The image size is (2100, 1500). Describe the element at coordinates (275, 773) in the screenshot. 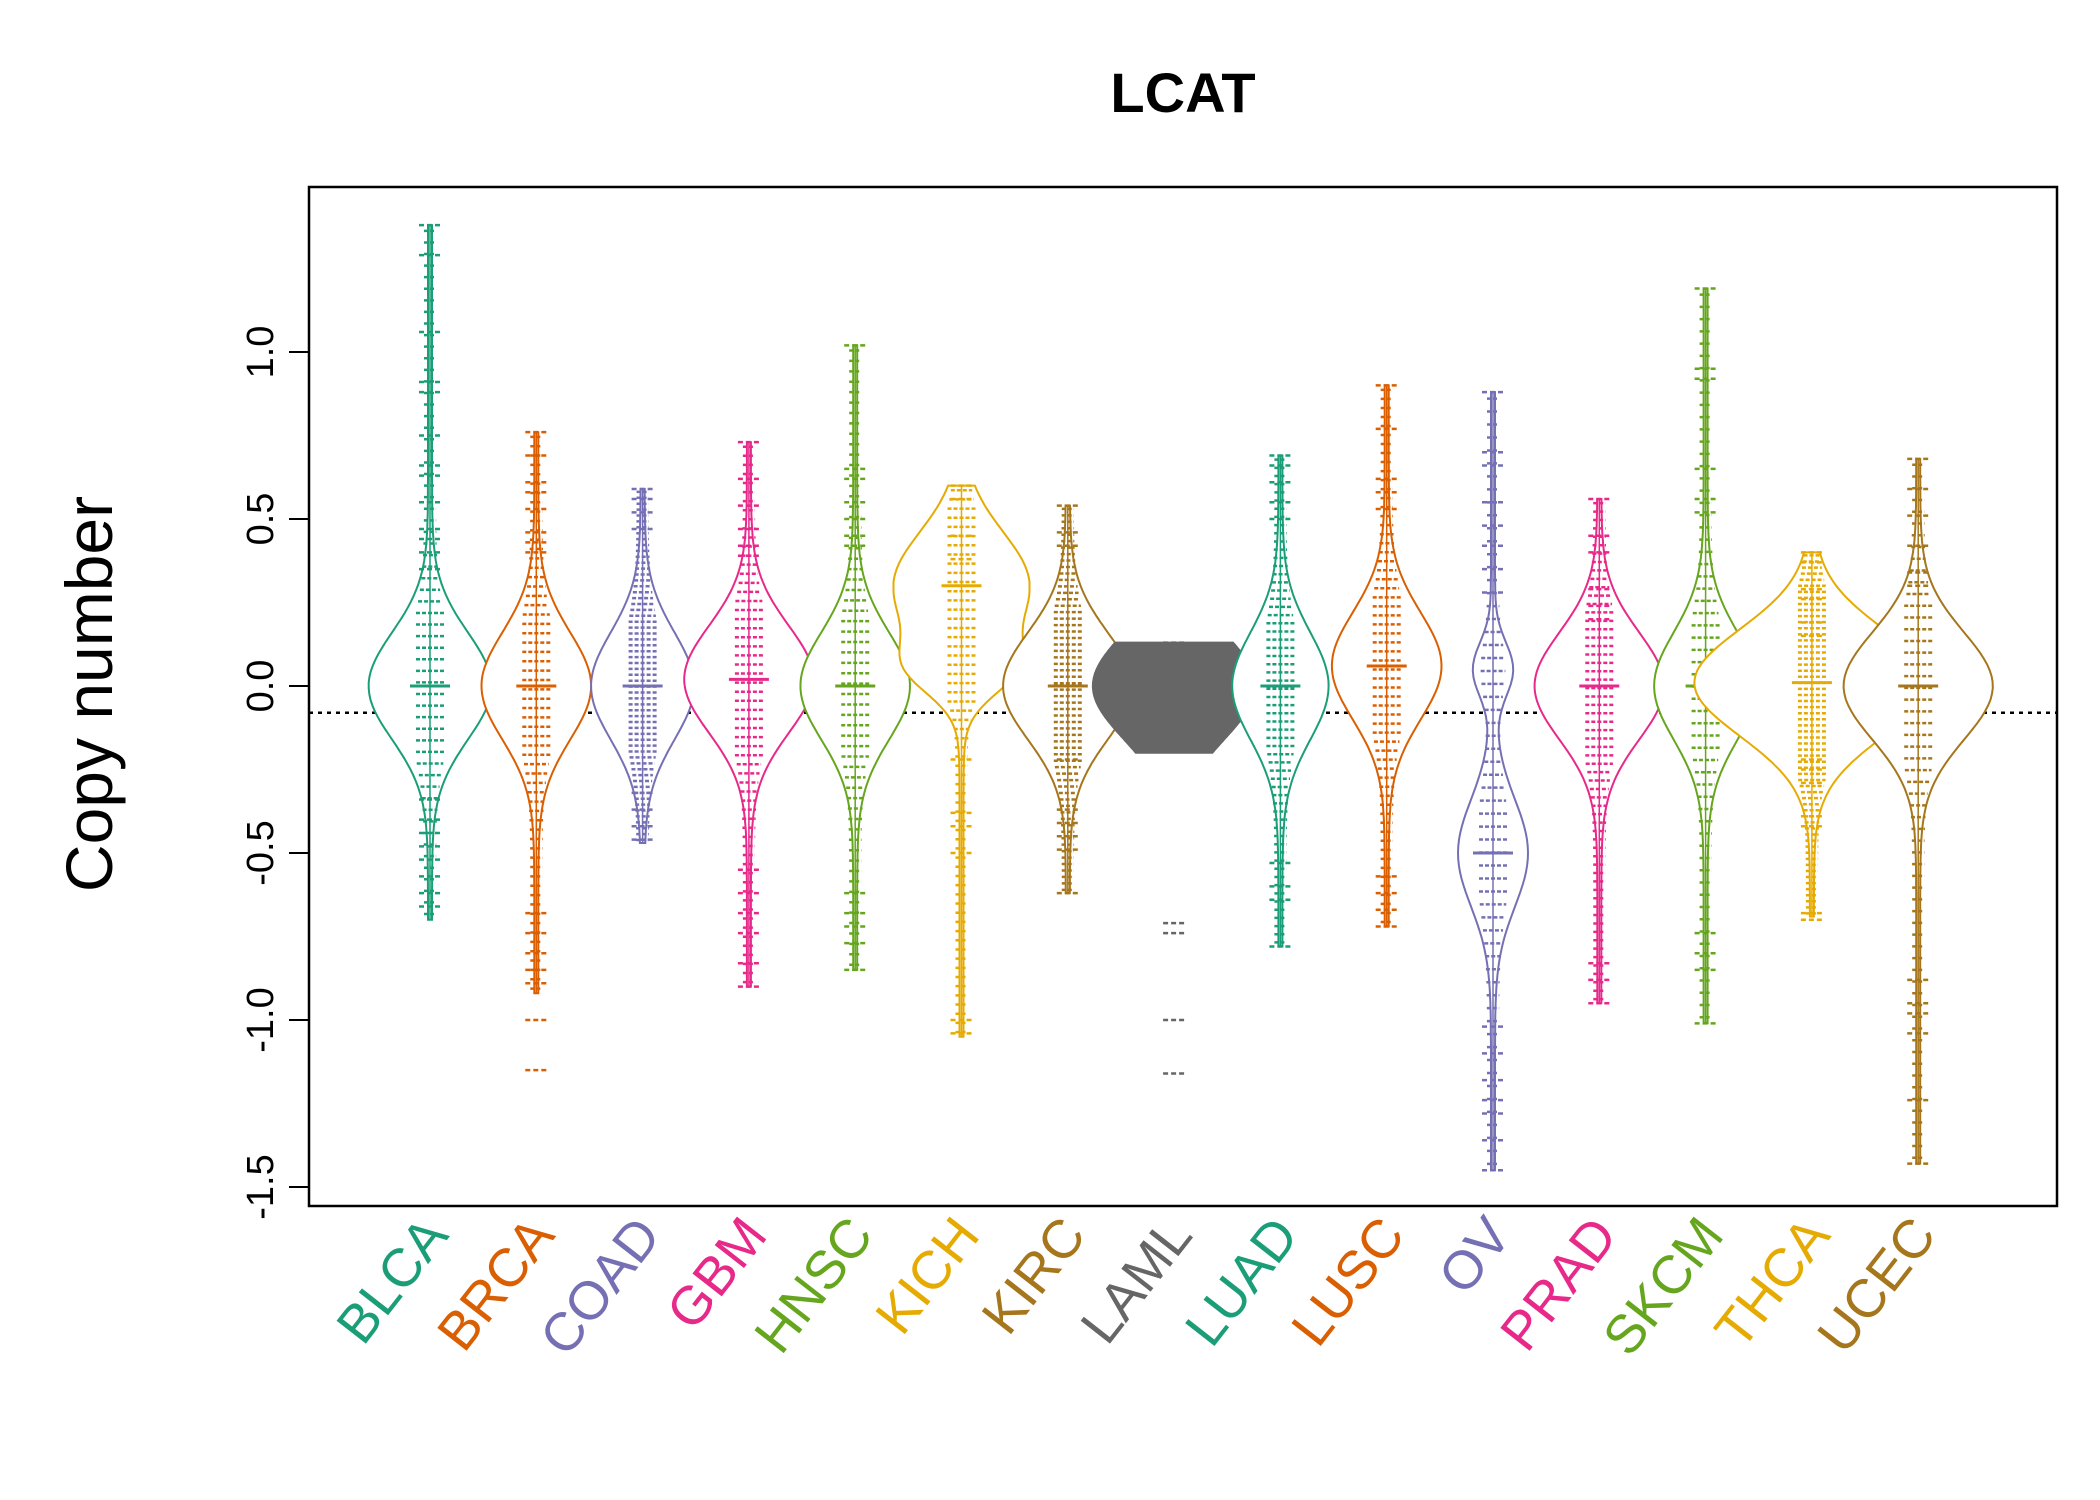

I see `y-axis: -1.5 -1.0 -0.5 0.0 0.5 1.0` at that location.